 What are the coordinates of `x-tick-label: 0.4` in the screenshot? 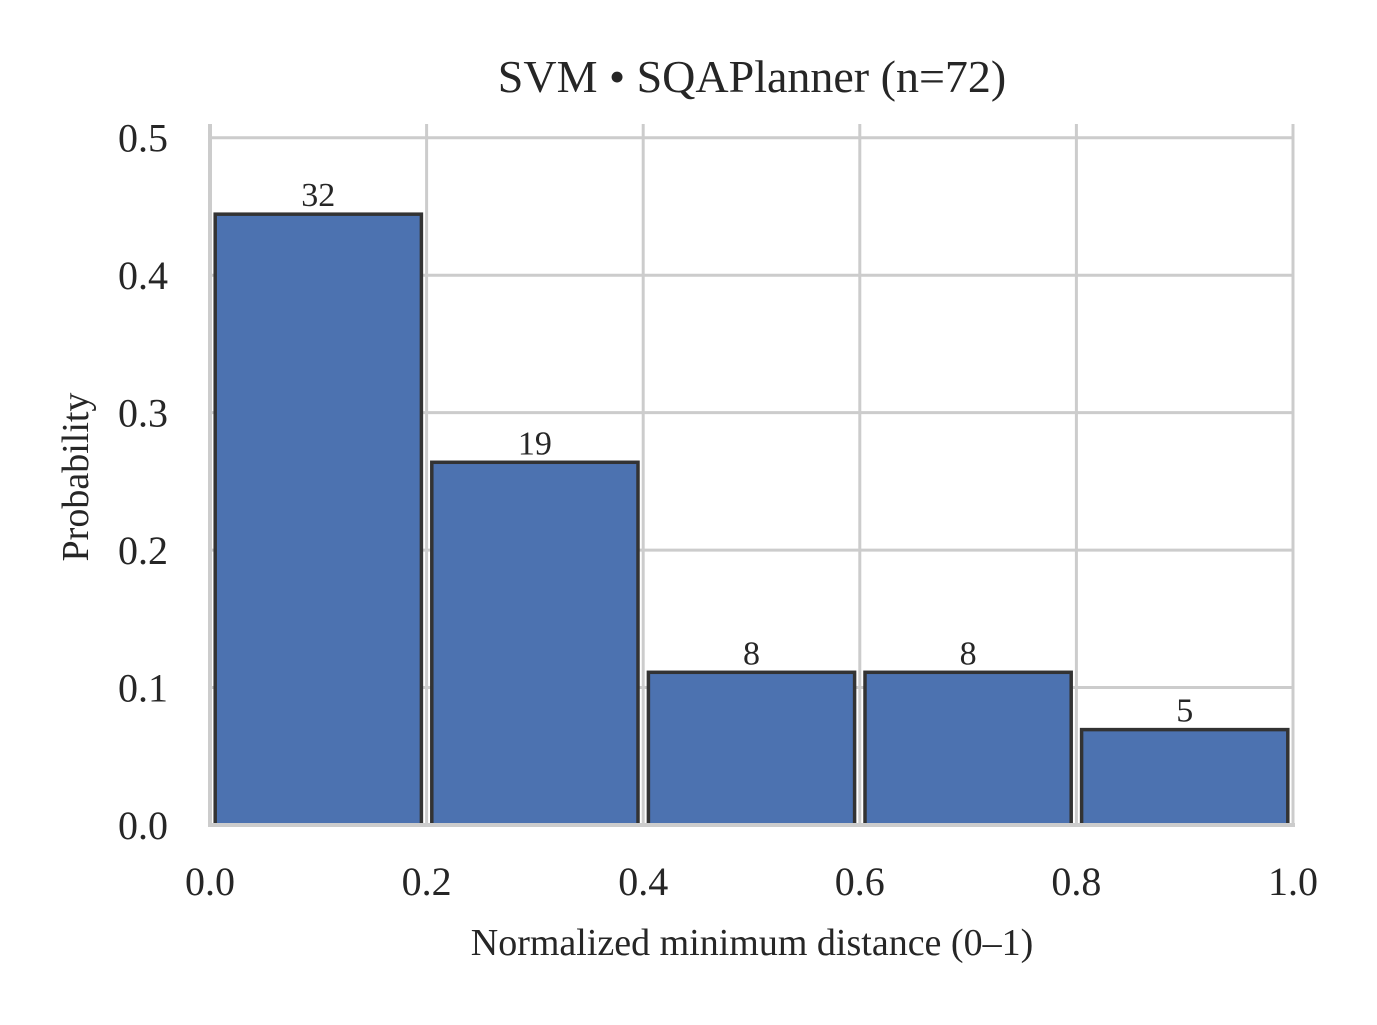 It's located at (643, 881).